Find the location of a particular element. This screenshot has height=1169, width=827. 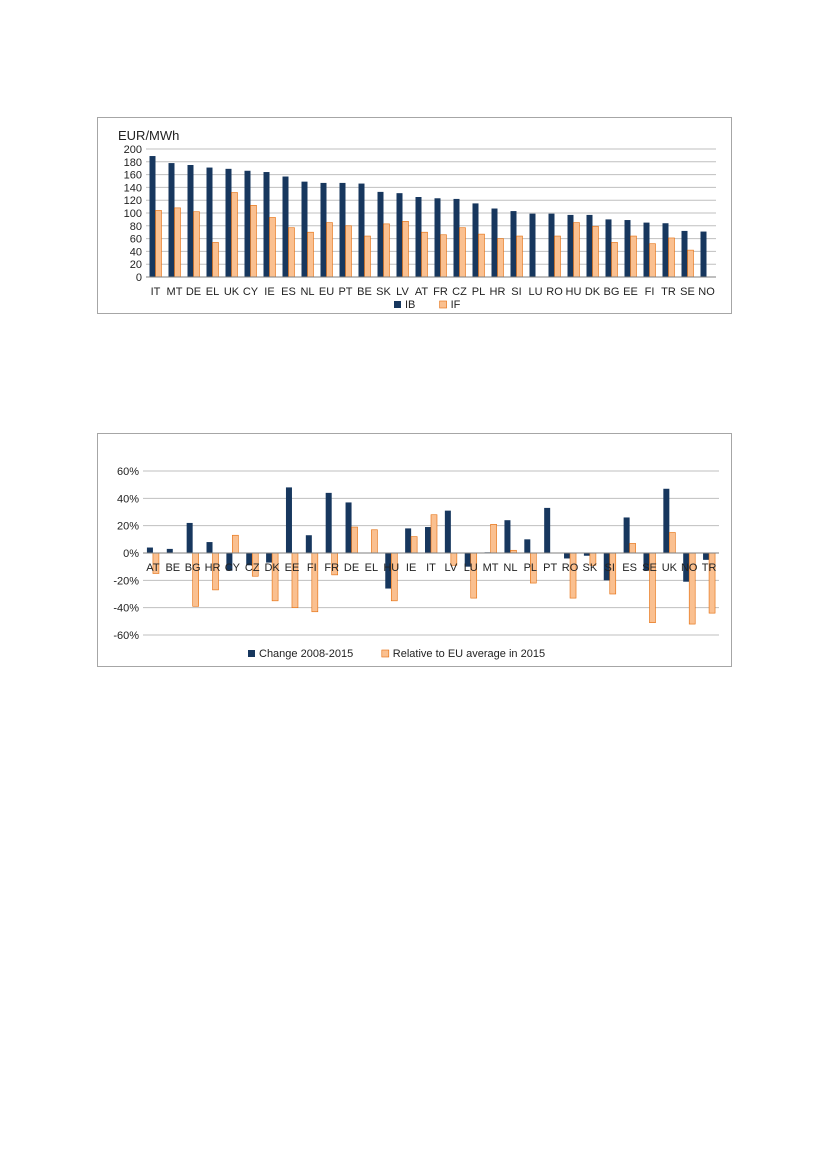

bar-change-2008-2015-no is located at coordinates (686, 567).